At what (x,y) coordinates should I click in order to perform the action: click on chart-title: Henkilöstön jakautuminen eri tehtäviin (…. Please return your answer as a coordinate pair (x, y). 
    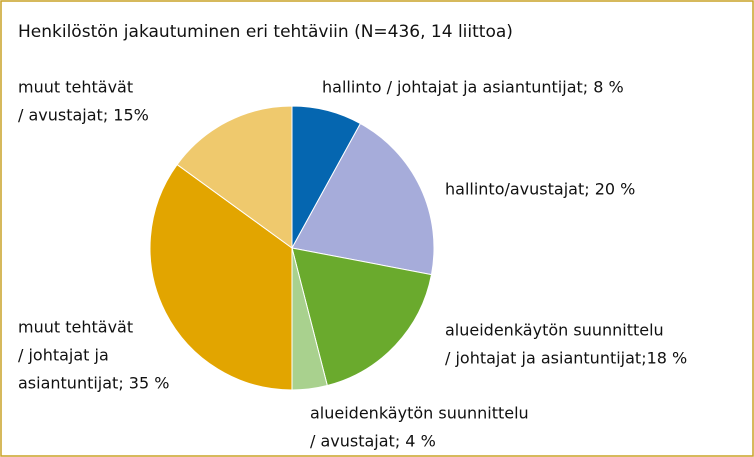
    Looking at the image, I should click on (265, 32).